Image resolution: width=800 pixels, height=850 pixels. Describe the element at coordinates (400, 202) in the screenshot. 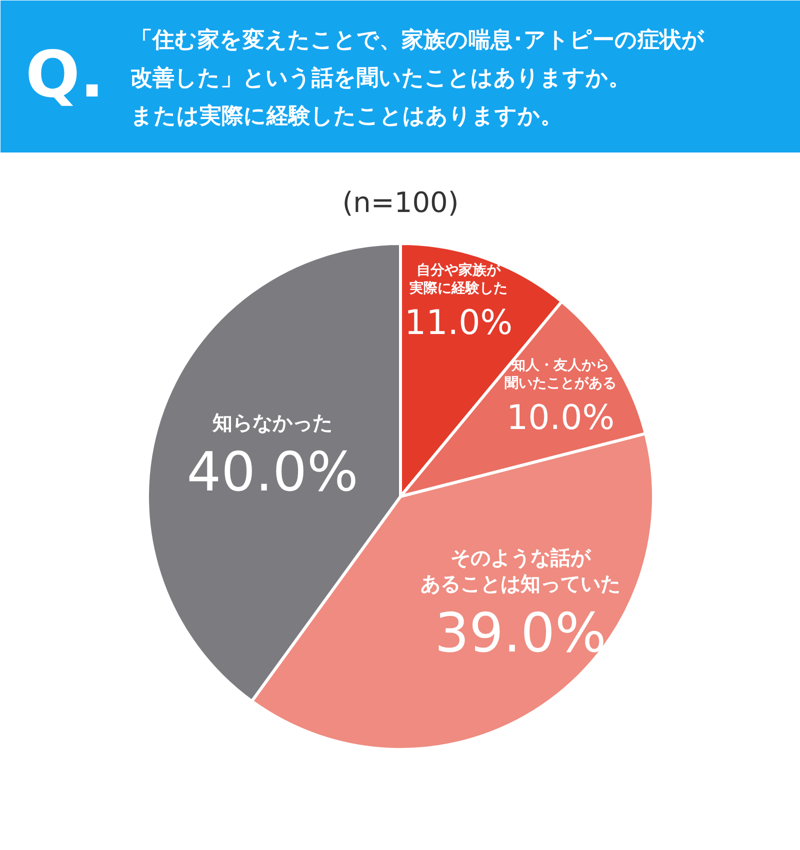

I see `chart-subtitle: (n=100)` at that location.